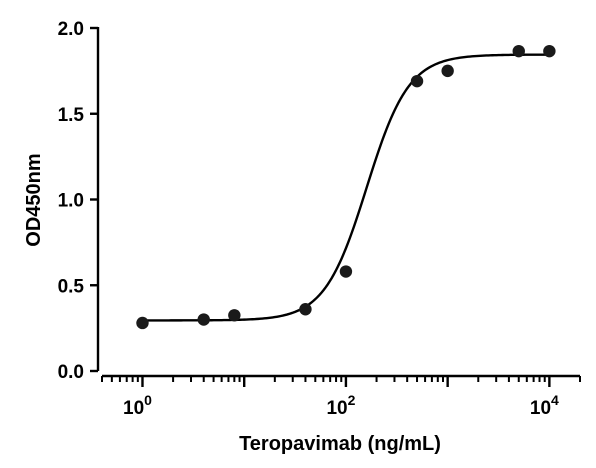  Describe the element at coordinates (544, 405) in the screenshot. I see `x-tick-label: 10⁴` at that location.